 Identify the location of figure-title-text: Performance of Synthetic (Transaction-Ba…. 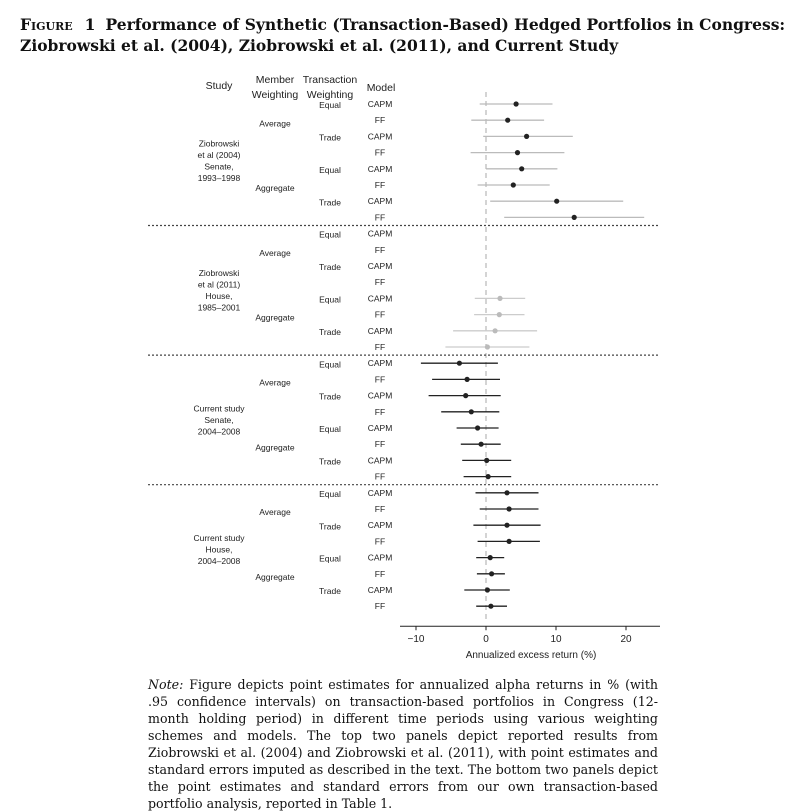
(403, 35).